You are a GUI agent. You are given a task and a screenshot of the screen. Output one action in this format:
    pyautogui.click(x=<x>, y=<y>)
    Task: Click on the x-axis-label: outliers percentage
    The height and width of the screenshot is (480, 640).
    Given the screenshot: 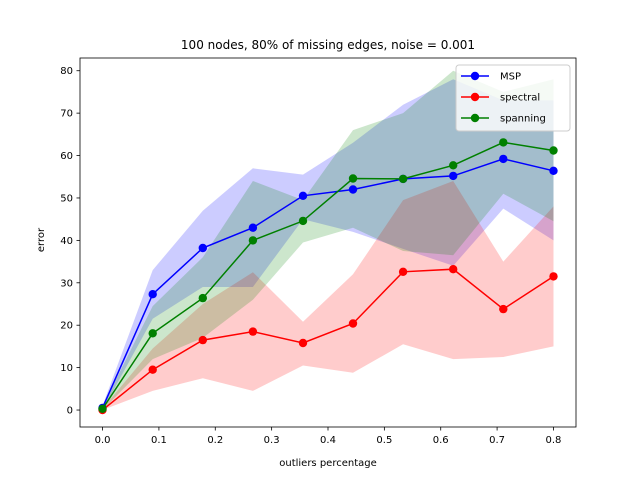 What is the action you would take?
    pyautogui.click(x=328, y=463)
    